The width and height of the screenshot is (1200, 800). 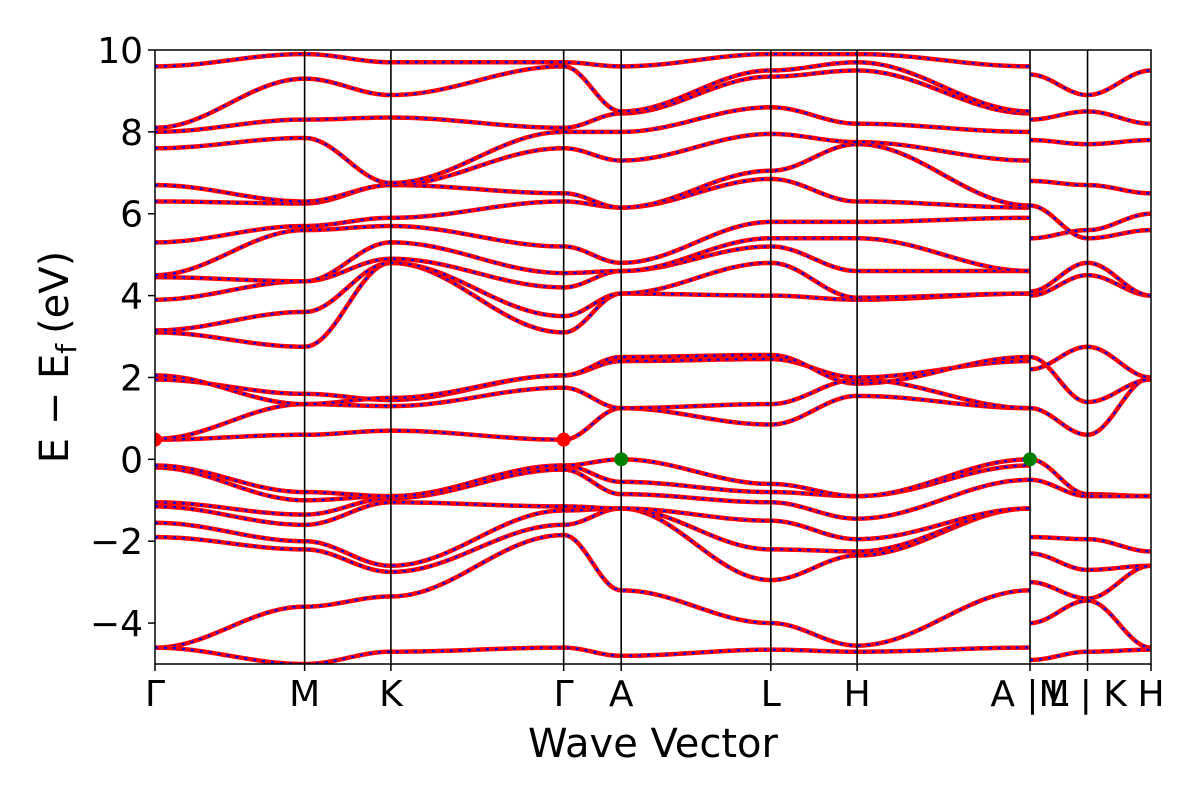 What do you see at coordinates (304, 694) in the screenshot?
I see `x-tick-label: M` at bounding box center [304, 694].